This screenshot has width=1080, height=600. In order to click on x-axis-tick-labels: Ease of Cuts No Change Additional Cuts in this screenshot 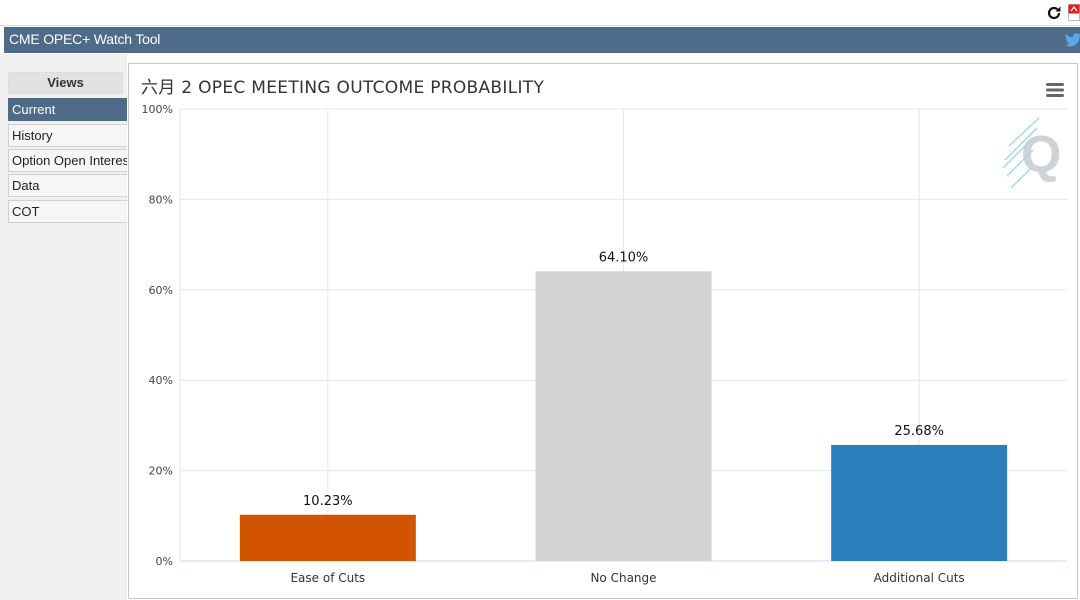, I will do `click(627, 578)`.